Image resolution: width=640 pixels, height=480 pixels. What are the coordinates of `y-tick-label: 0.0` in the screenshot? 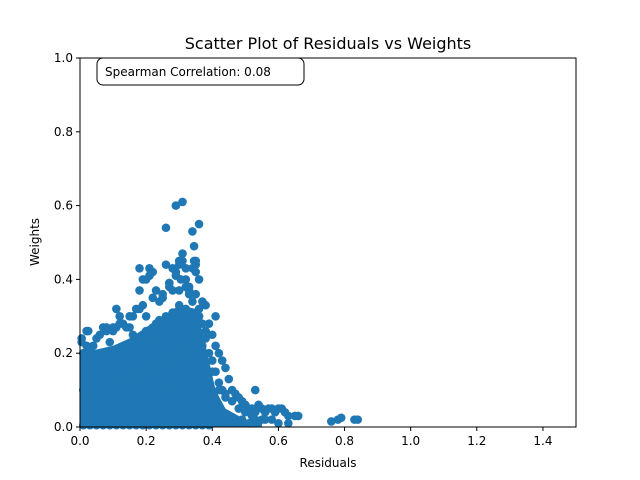 It's located at (63, 427).